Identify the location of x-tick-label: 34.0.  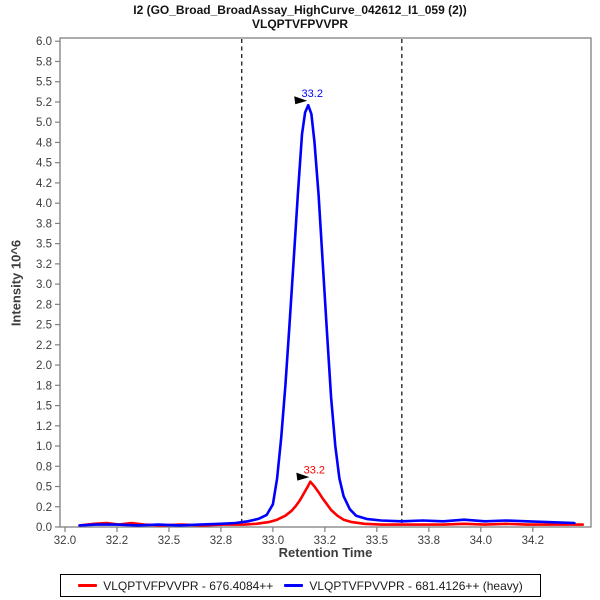
(481, 541).